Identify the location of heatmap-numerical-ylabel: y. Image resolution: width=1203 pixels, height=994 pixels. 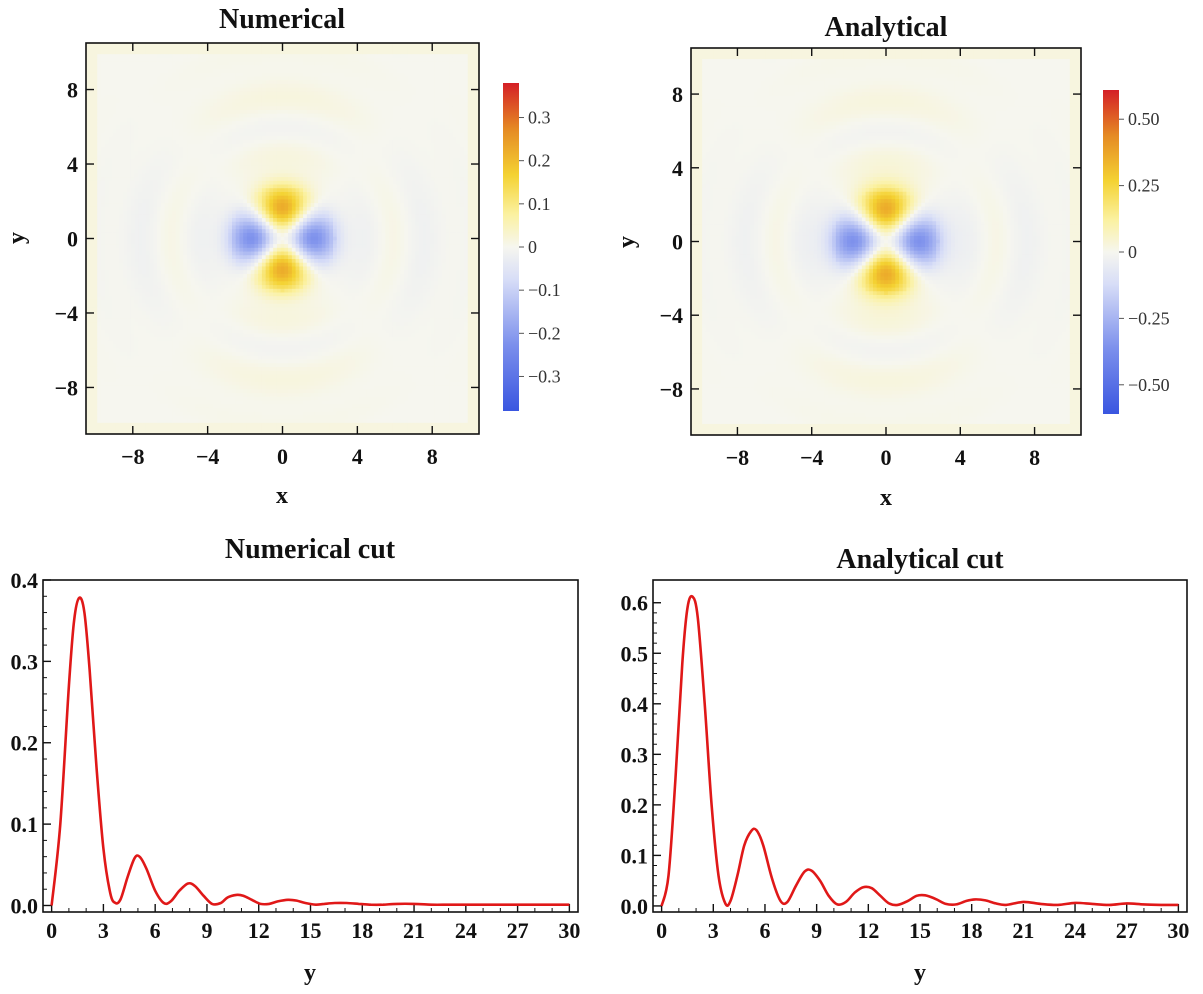
(17, 238).